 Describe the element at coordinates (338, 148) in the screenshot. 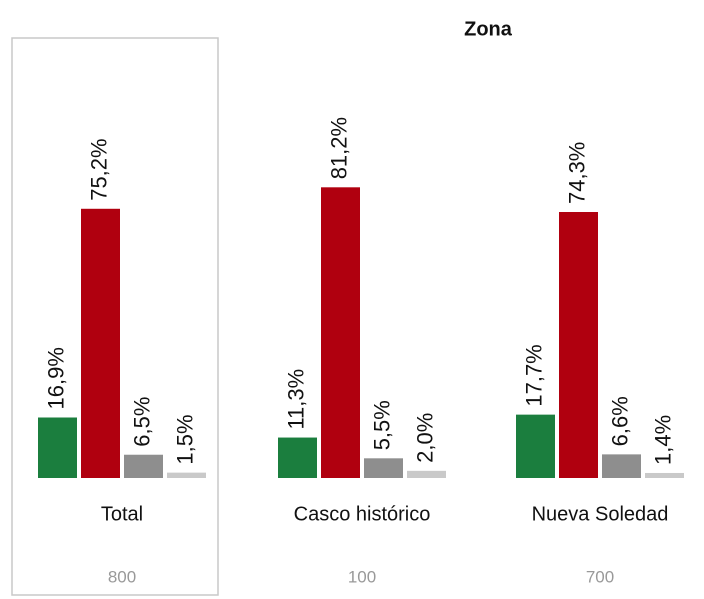

I see `data-label: 81,2%` at that location.